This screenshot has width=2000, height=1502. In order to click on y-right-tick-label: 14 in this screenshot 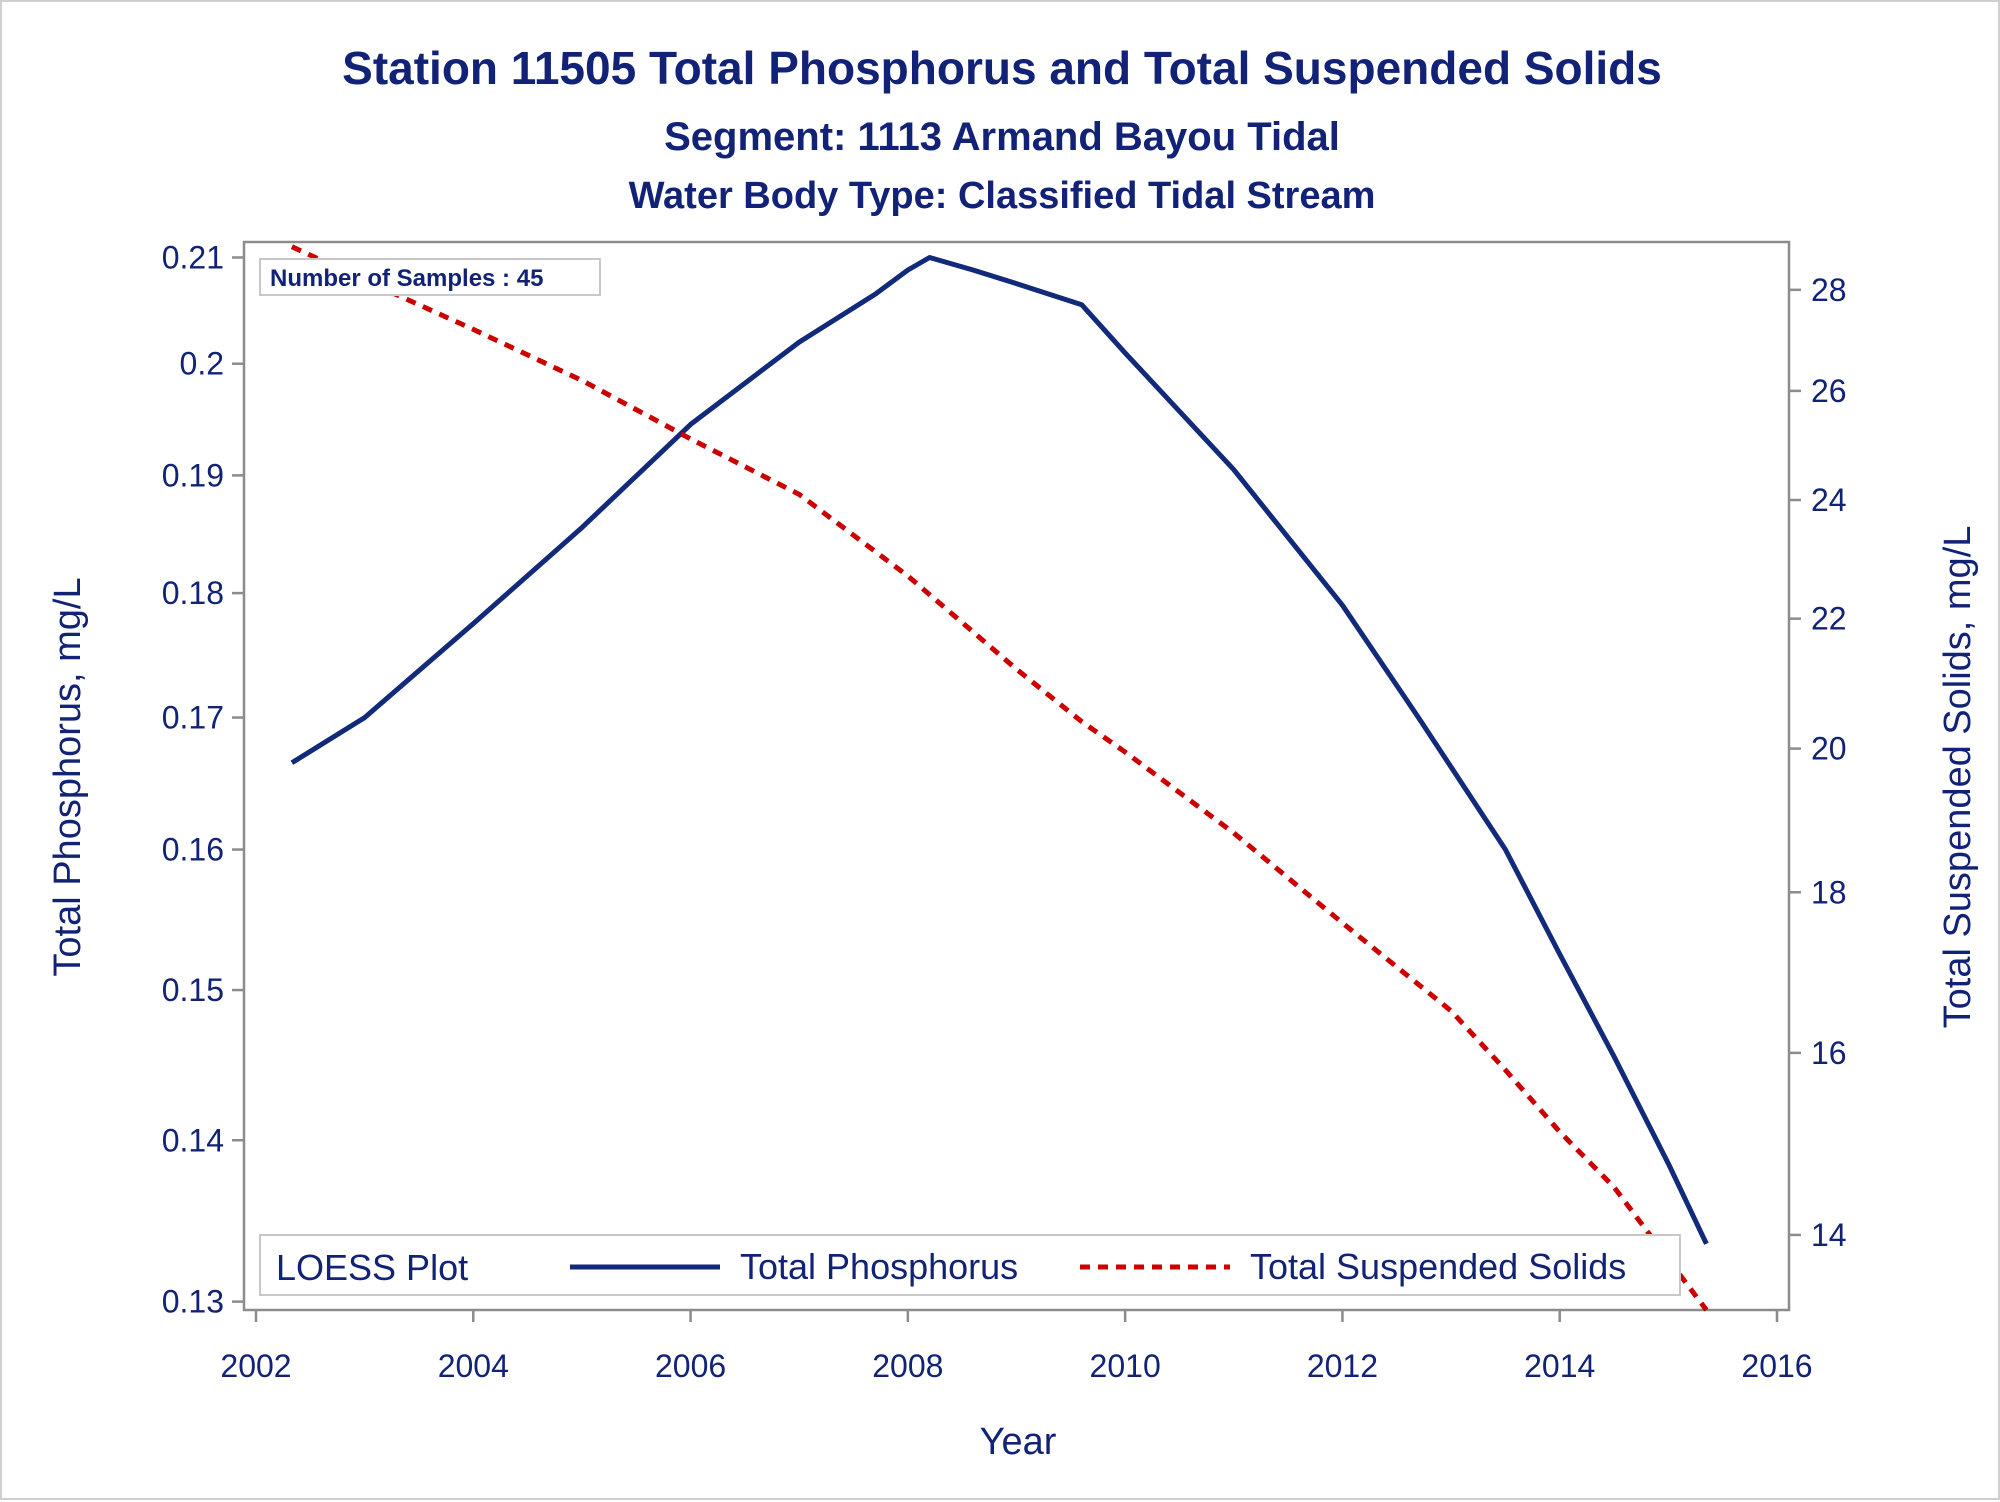, I will do `click(1829, 1235)`.